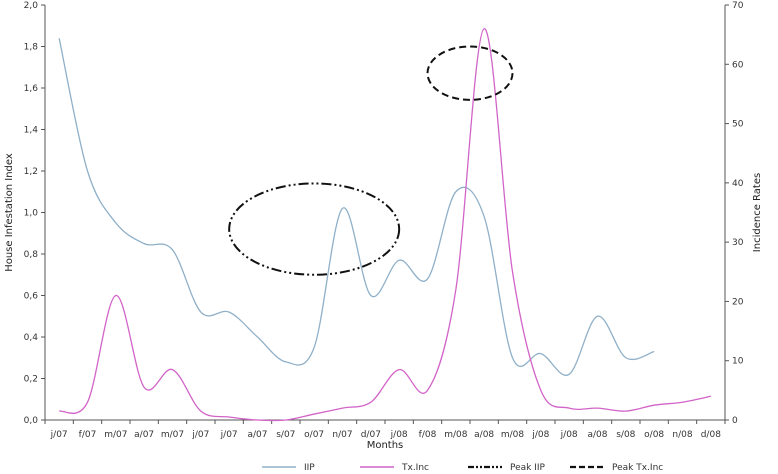  Describe the element at coordinates (738, 125) in the screenshot. I see `y-right-tick-label: 50` at that location.